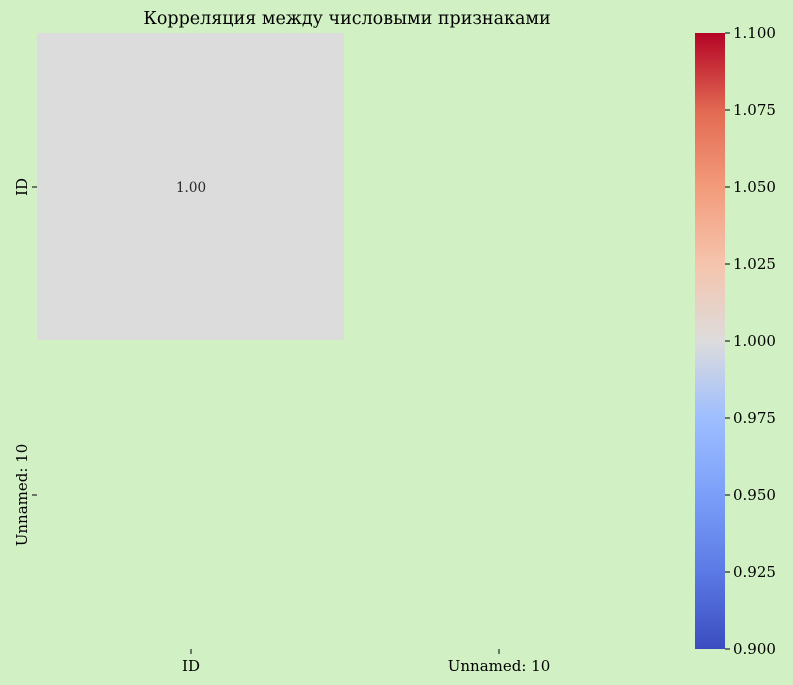 The width and height of the screenshot is (793, 685). What do you see at coordinates (754, 649) in the screenshot?
I see `colorbar-tick-label: 0.900` at bounding box center [754, 649].